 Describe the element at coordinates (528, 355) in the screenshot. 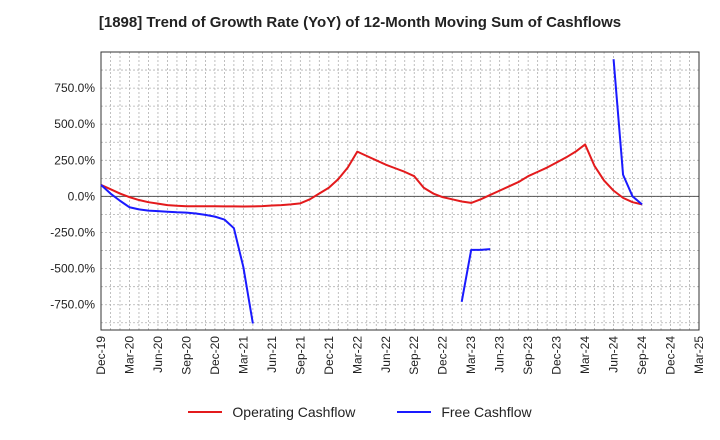

I see `x-tick-label: Sep-23` at that location.